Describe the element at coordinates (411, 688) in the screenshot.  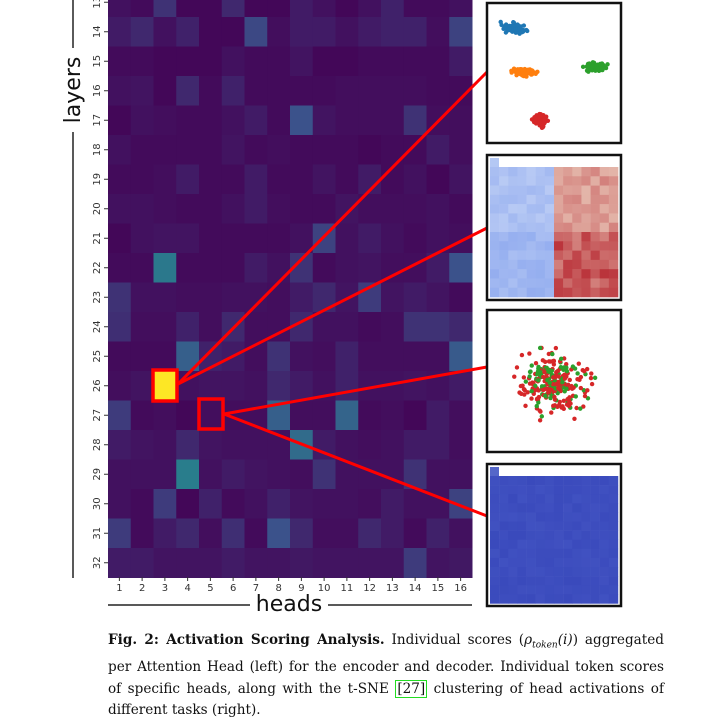
I see `citation-link: [27]` at that location.